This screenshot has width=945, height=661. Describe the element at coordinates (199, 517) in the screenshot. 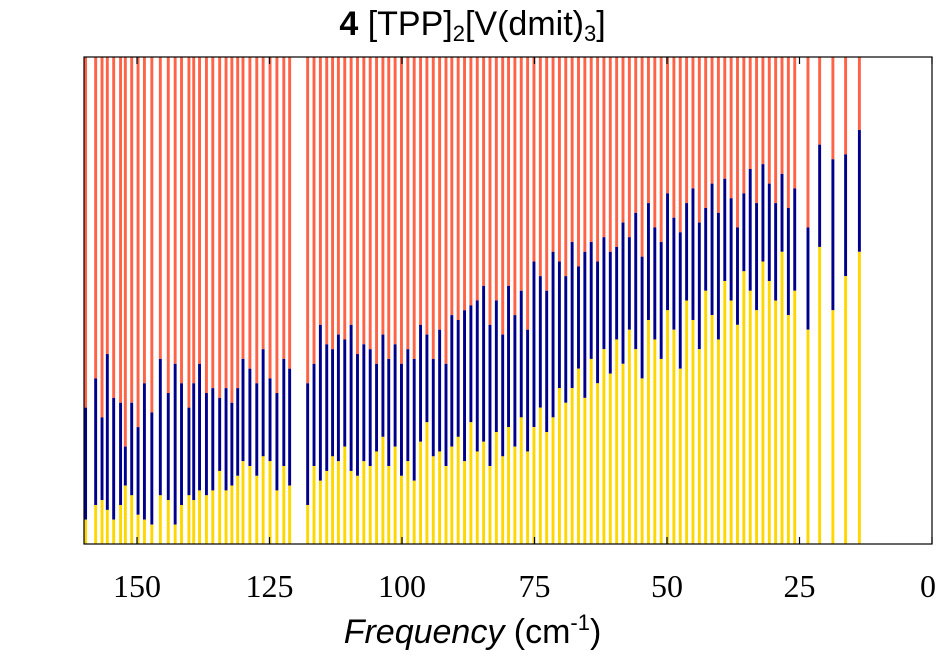

I see `bar-17-yellow` at that location.